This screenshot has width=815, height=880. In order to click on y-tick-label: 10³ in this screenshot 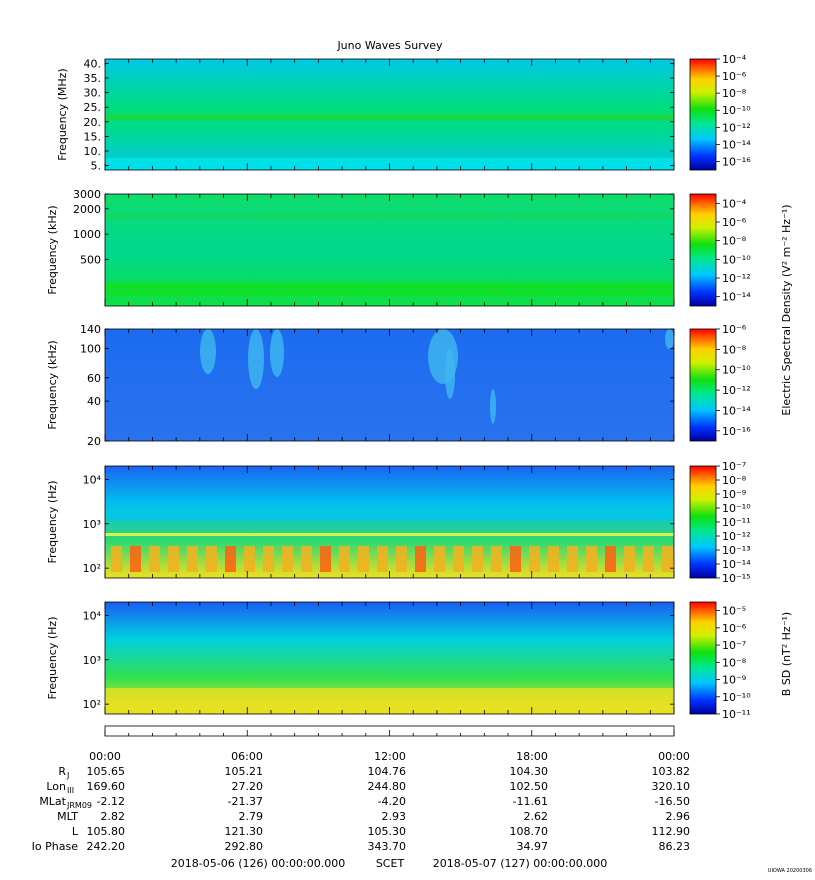, I will do `click(92, 660)`.